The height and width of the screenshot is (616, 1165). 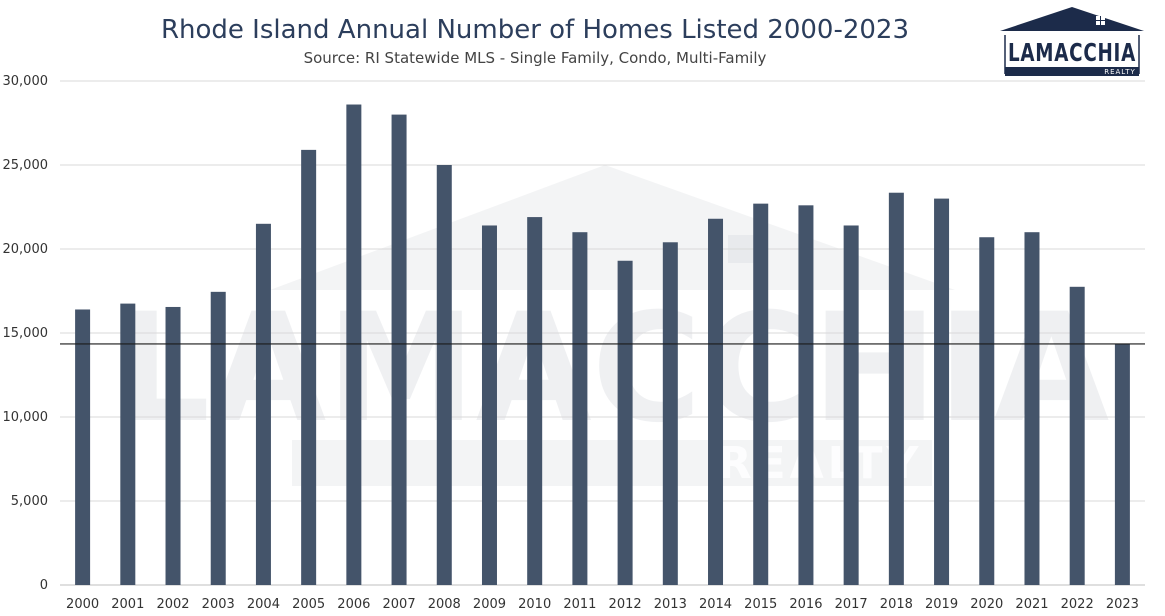 What do you see at coordinates (715, 604) in the screenshot?
I see `x-tick-label: 2014` at bounding box center [715, 604].